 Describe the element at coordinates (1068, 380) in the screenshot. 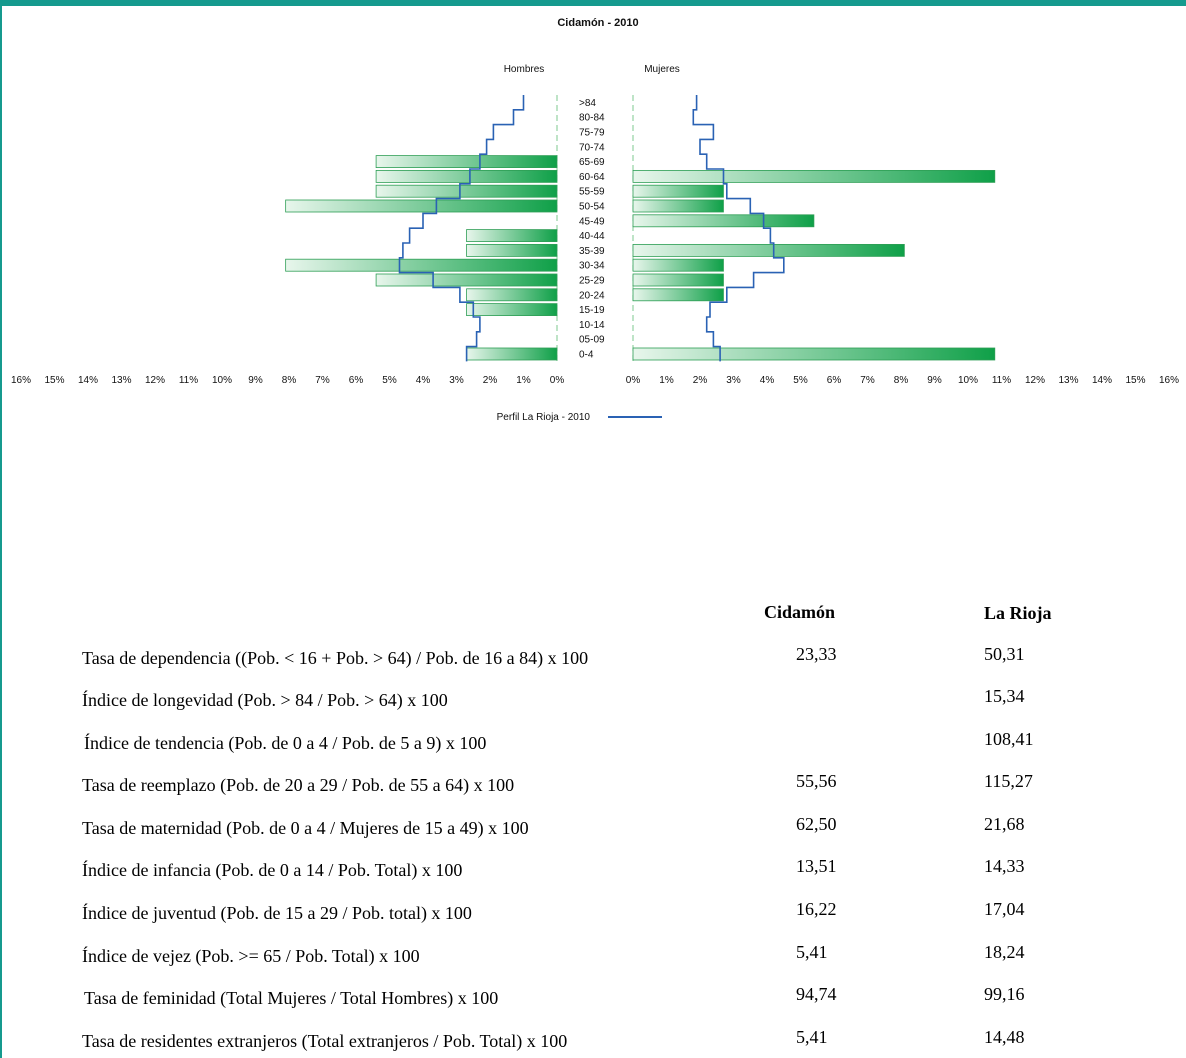

I see `x-tick-label-right: 13%` at that location.